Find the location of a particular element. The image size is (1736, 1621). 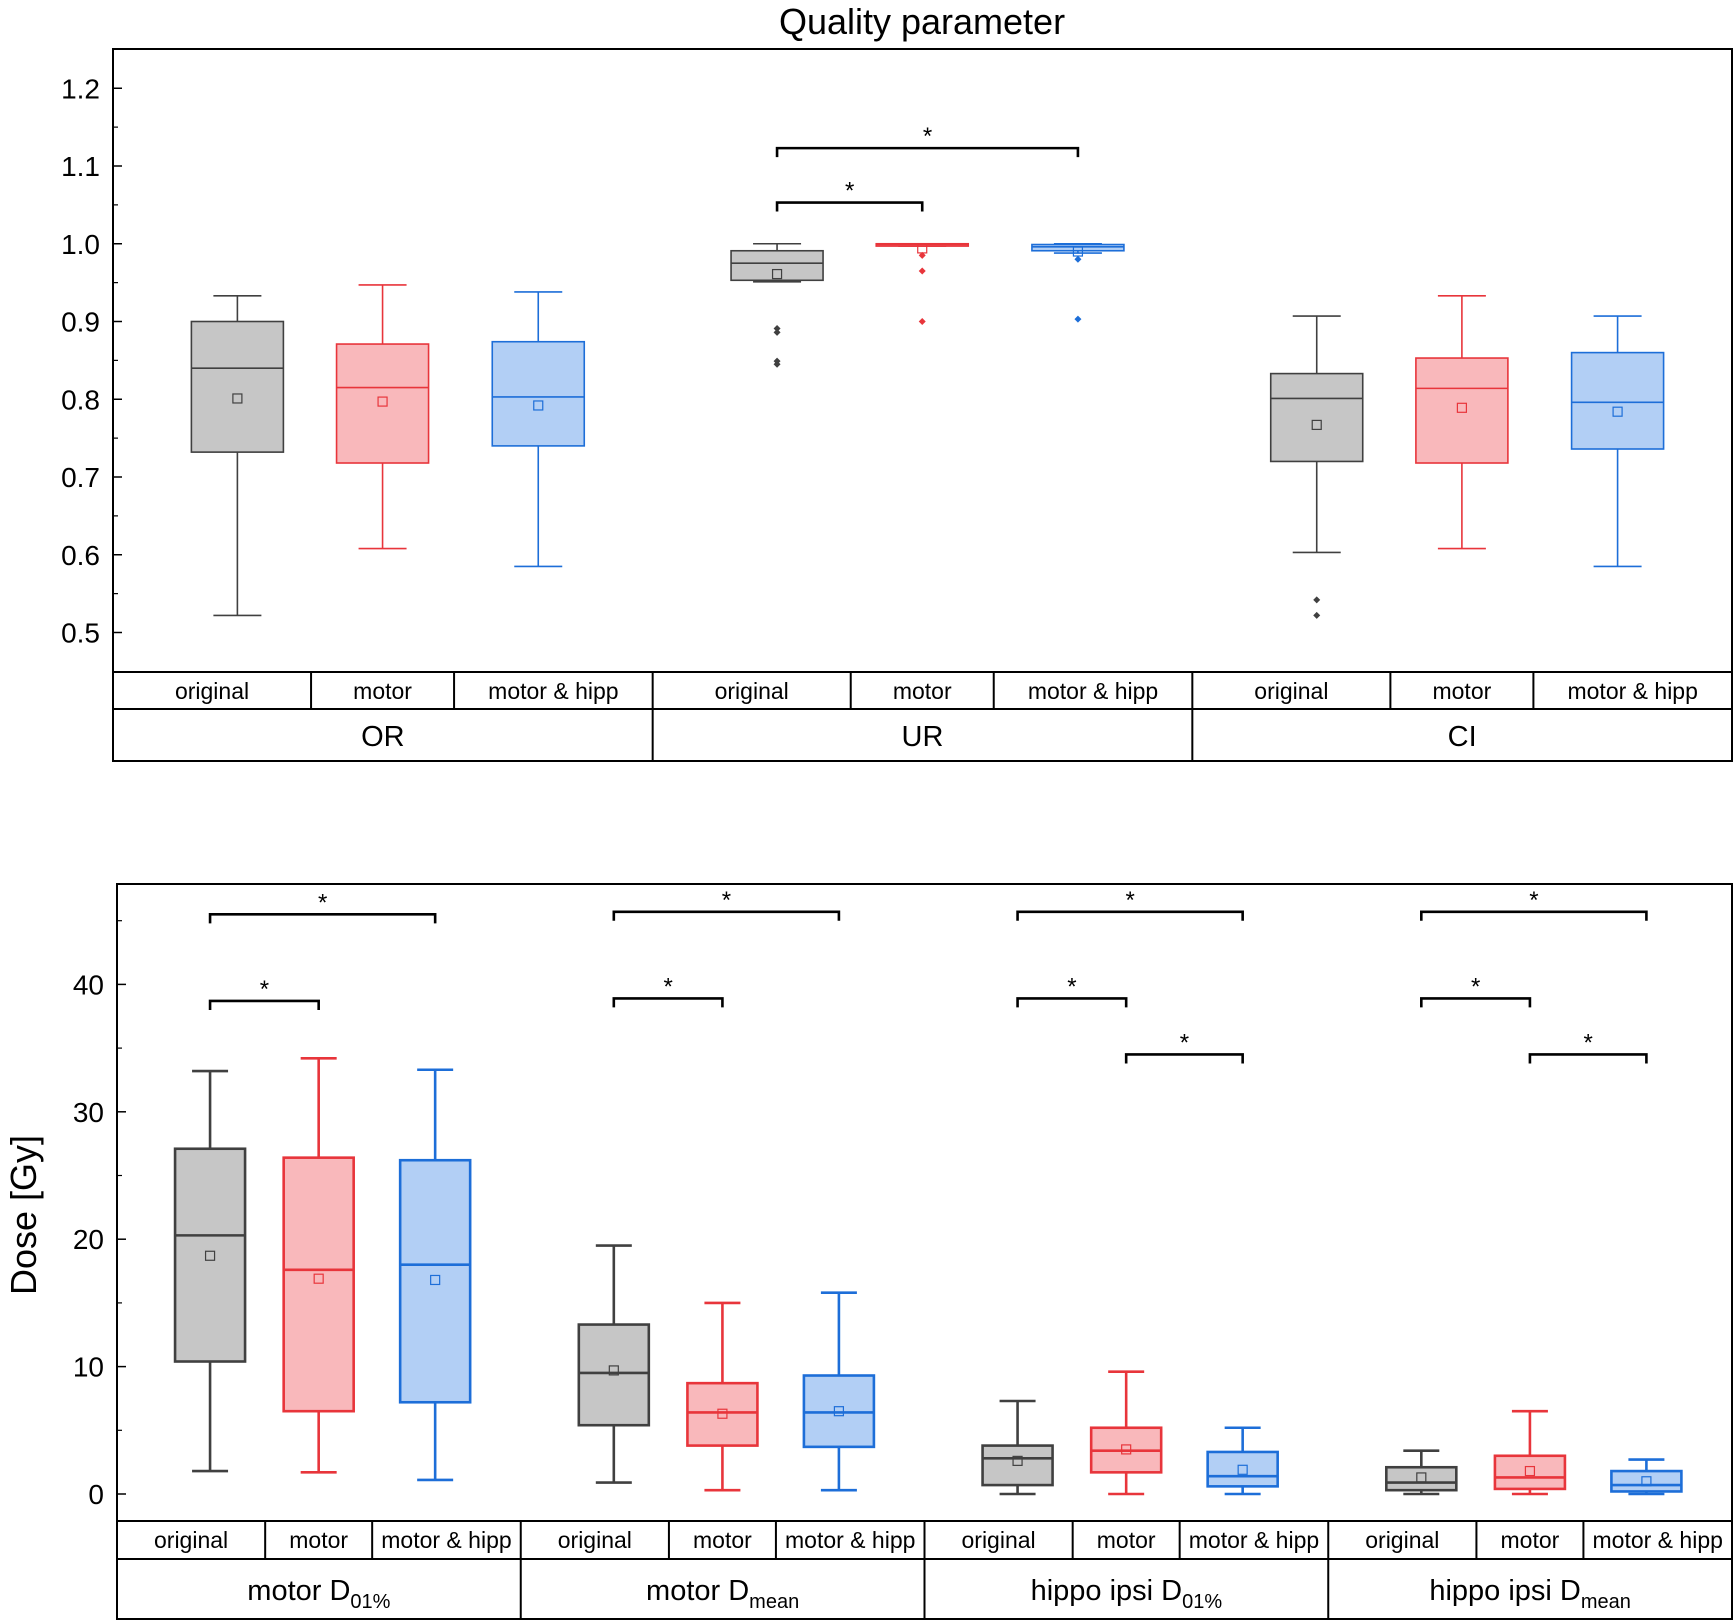

group-label: hippo ipsi Dmean is located at coordinates (1530, 1594).